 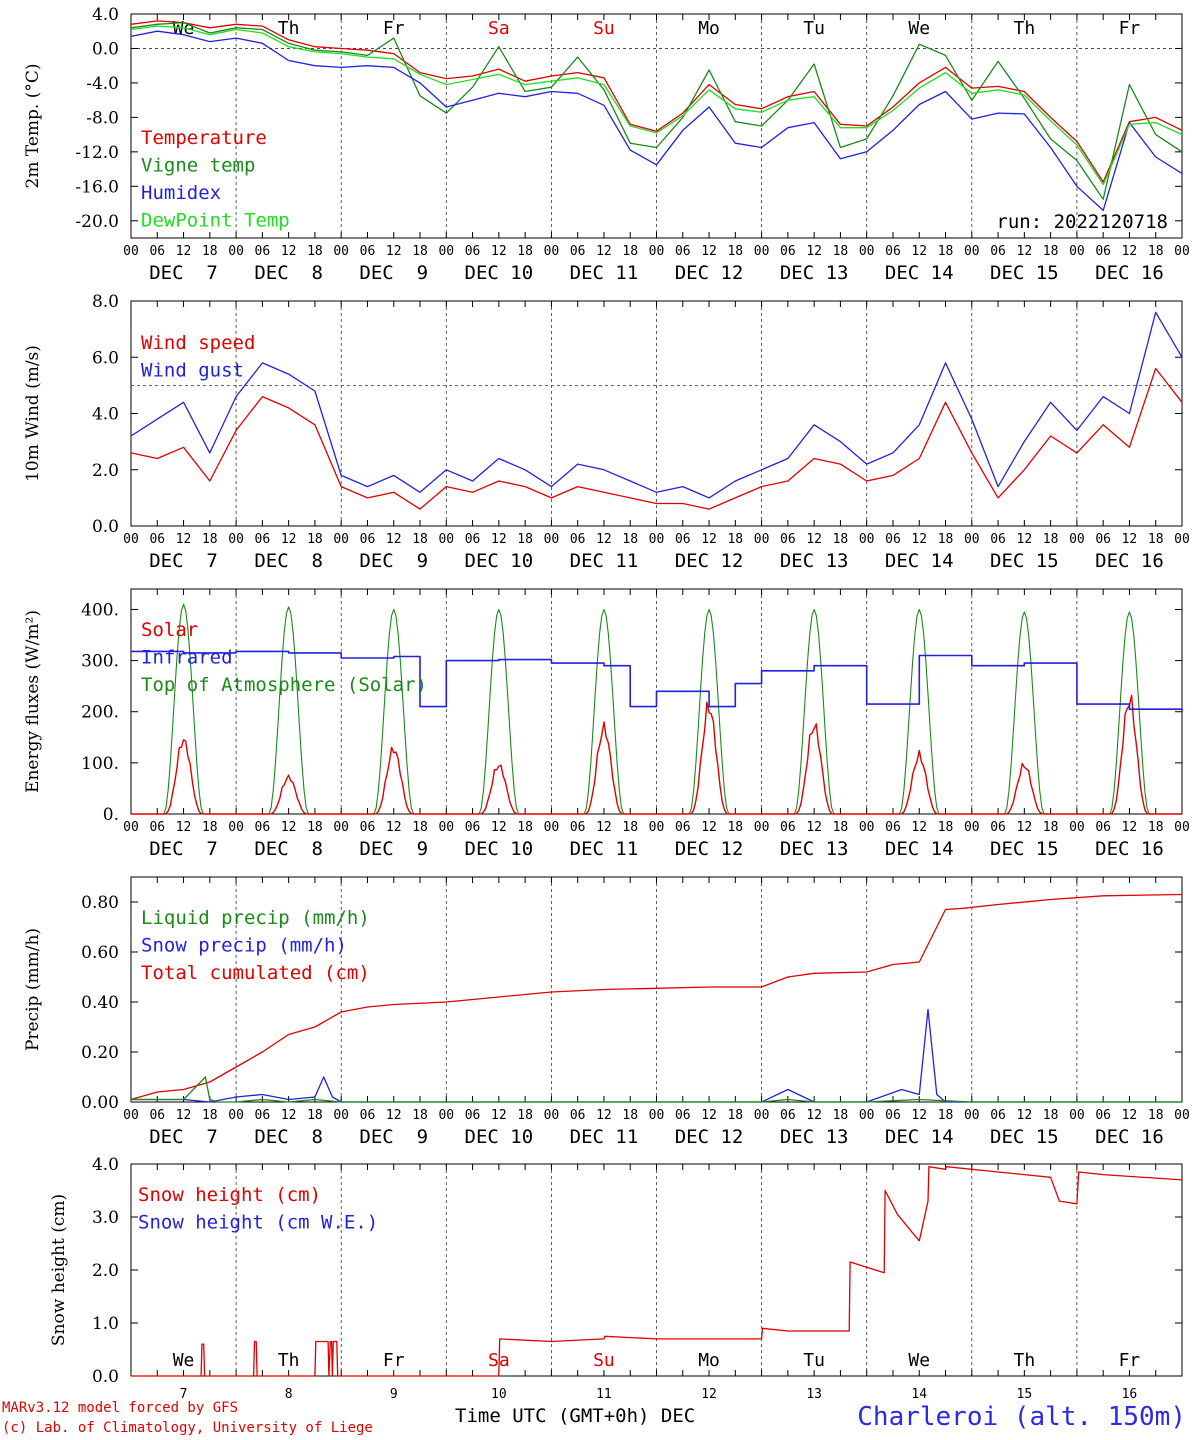 What do you see at coordinates (33, 701) in the screenshot?
I see `y-axis-label: Energy fluxes (W/m²)` at bounding box center [33, 701].